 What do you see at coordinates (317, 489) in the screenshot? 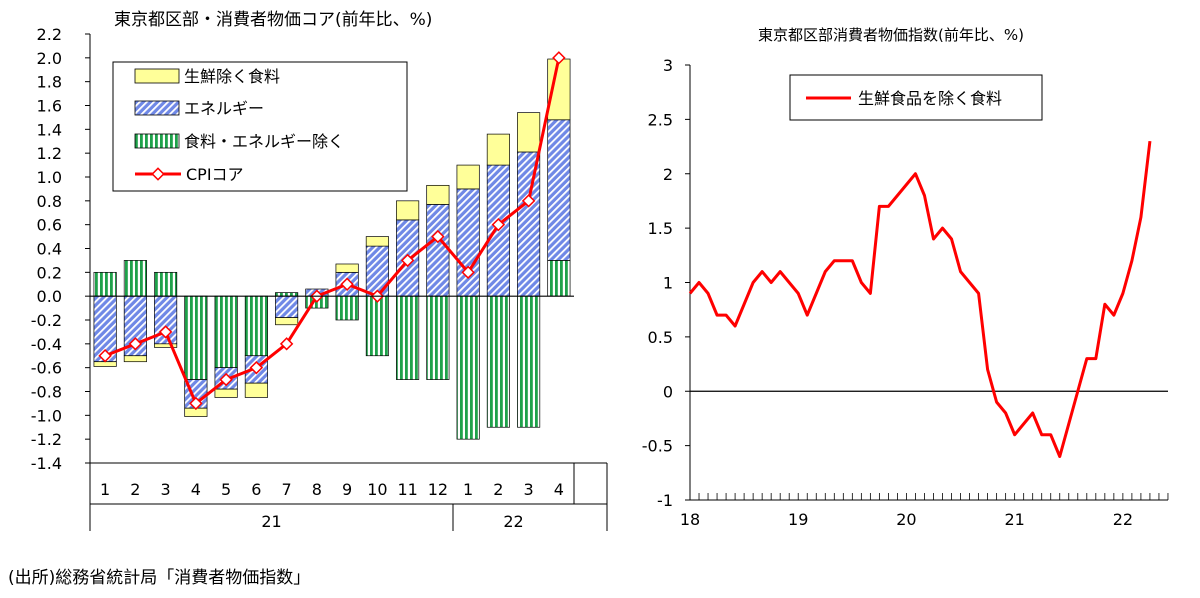
I see `left-x-tick-label: 8` at bounding box center [317, 489].